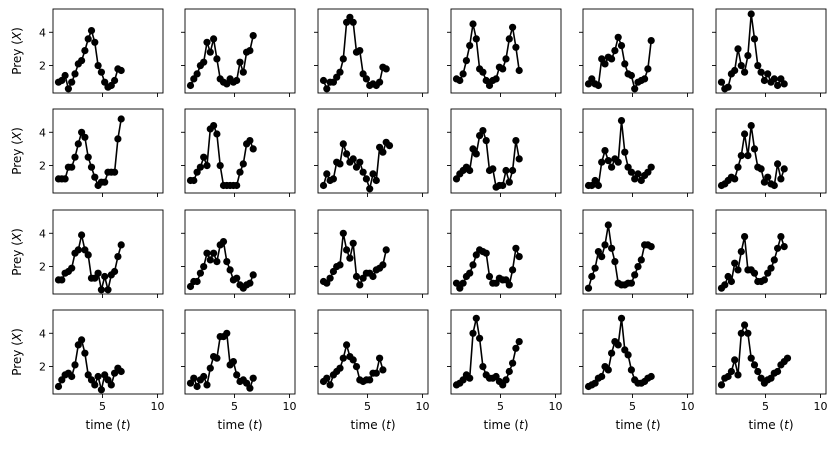 This screenshot has height=450, width=840. I want to click on panel-r2-c1: 2 4 Prey (X), so click(87, 152).